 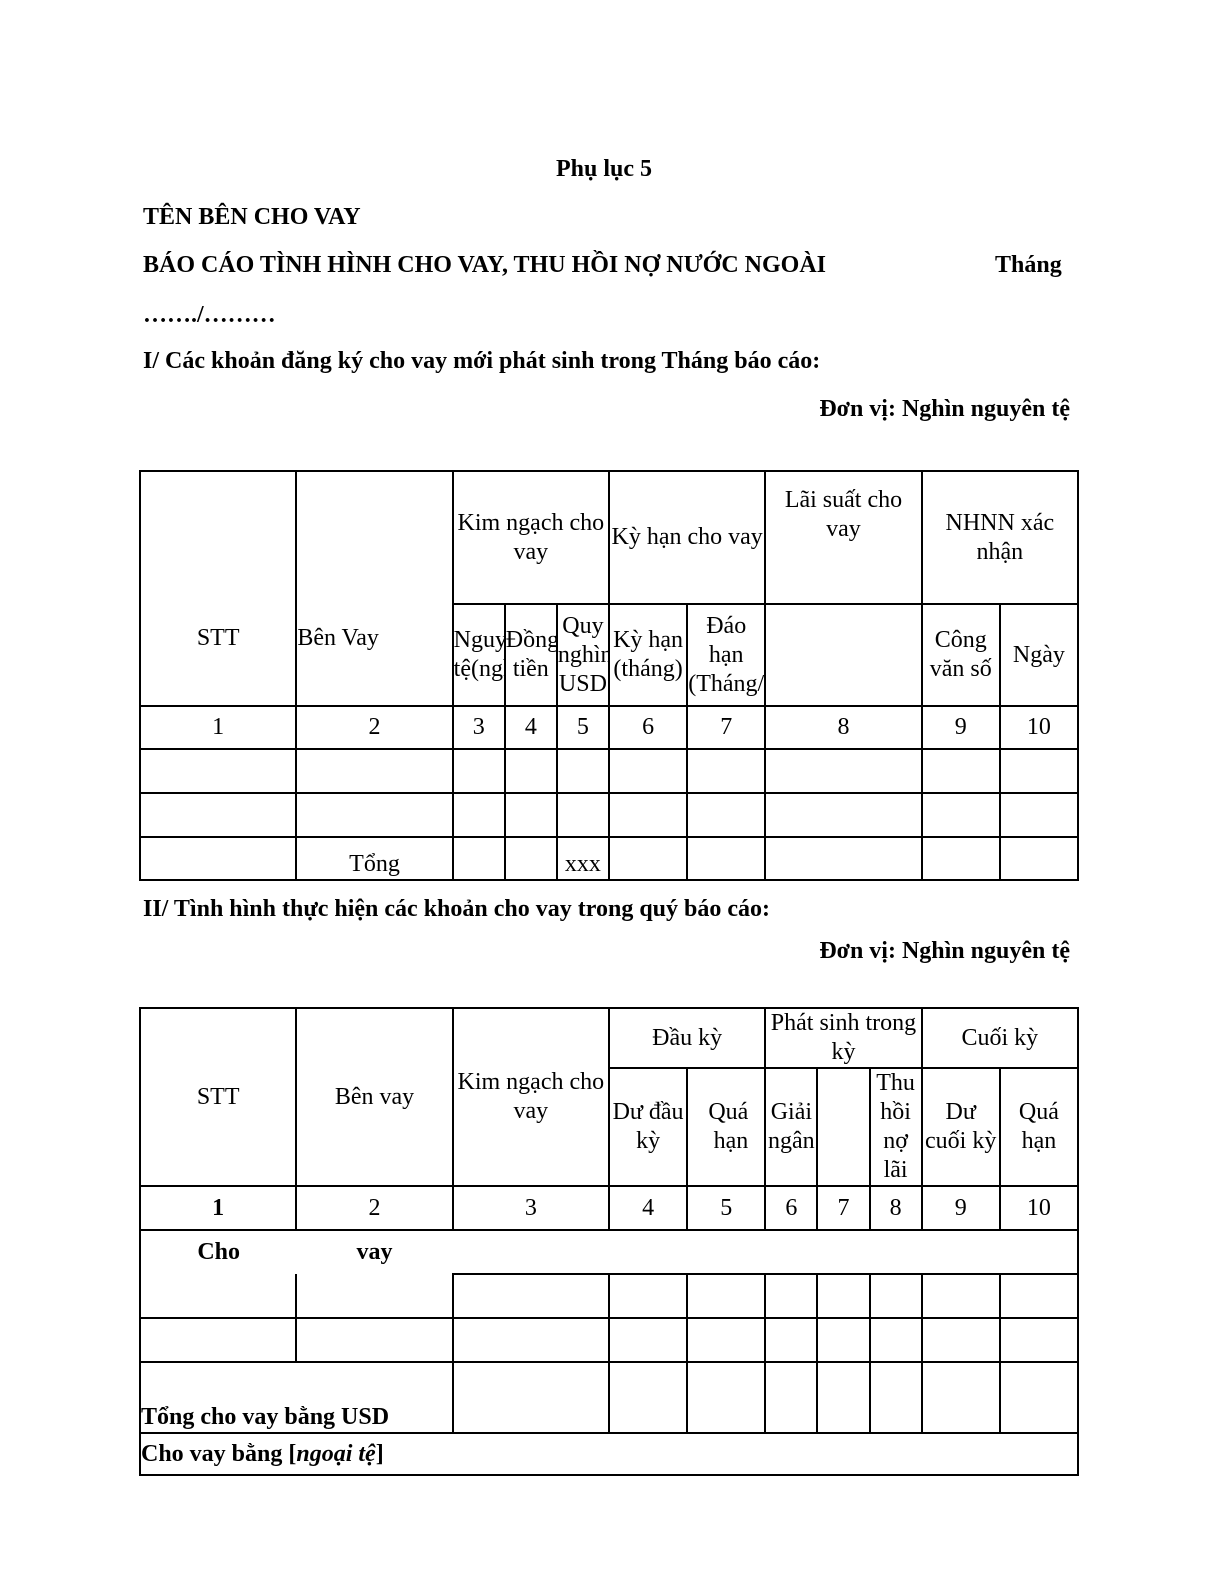 What do you see at coordinates (726, 655) in the screenshot?
I see `col-dao-han: Đáo hạn (Tháng/` at bounding box center [726, 655].